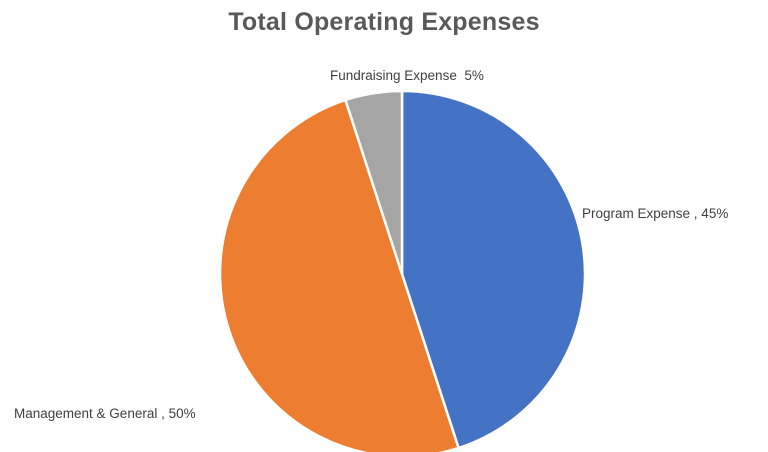  Describe the element at coordinates (655, 213) in the screenshot. I see `data-label-program-expense: Program Expense , 45%` at that location.